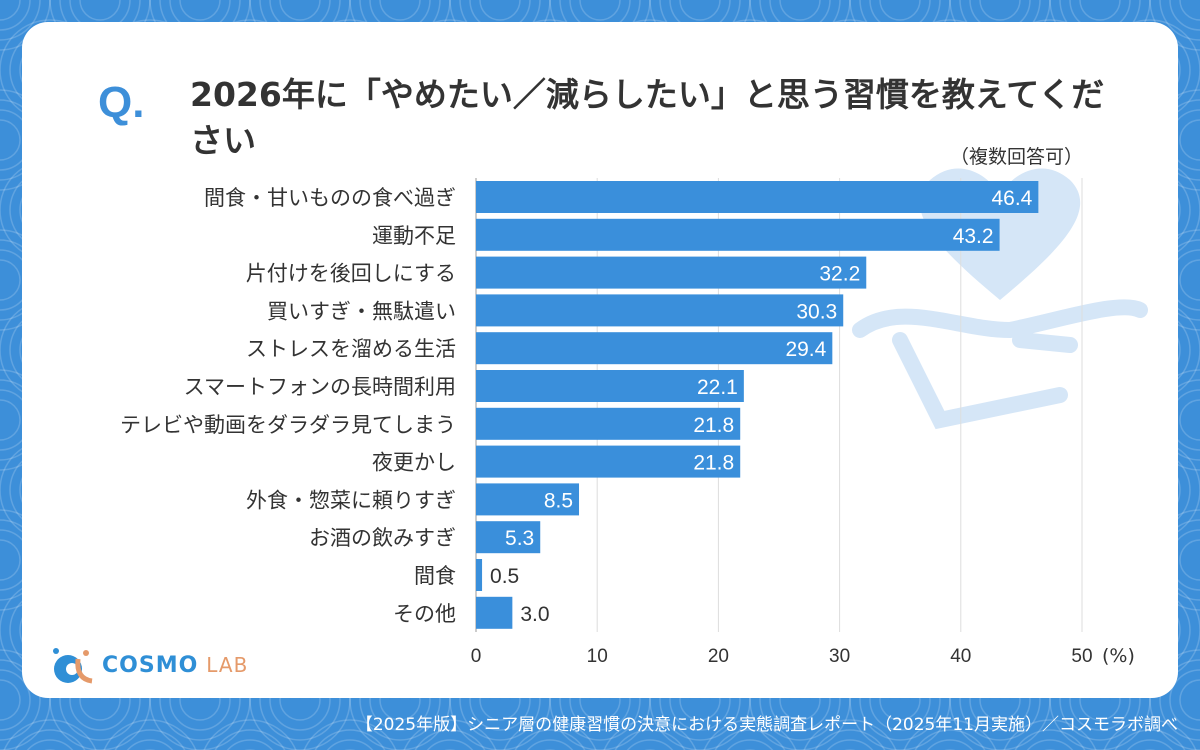 The width and height of the screenshot is (1200, 750). What do you see at coordinates (558, 500) in the screenshot?
I see `data-label: 8.5` at bounding box center [558, 500].